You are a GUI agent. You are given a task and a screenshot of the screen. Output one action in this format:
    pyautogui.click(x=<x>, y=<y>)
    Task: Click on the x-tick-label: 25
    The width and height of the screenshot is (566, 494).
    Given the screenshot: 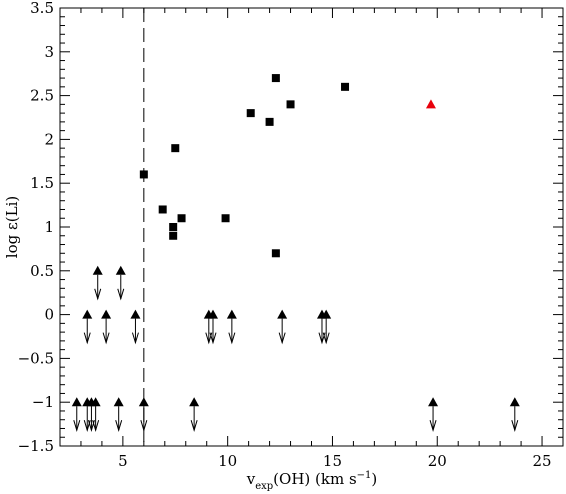 What is the action you would take?
    pyautogui.click(x=541, y=461)
    